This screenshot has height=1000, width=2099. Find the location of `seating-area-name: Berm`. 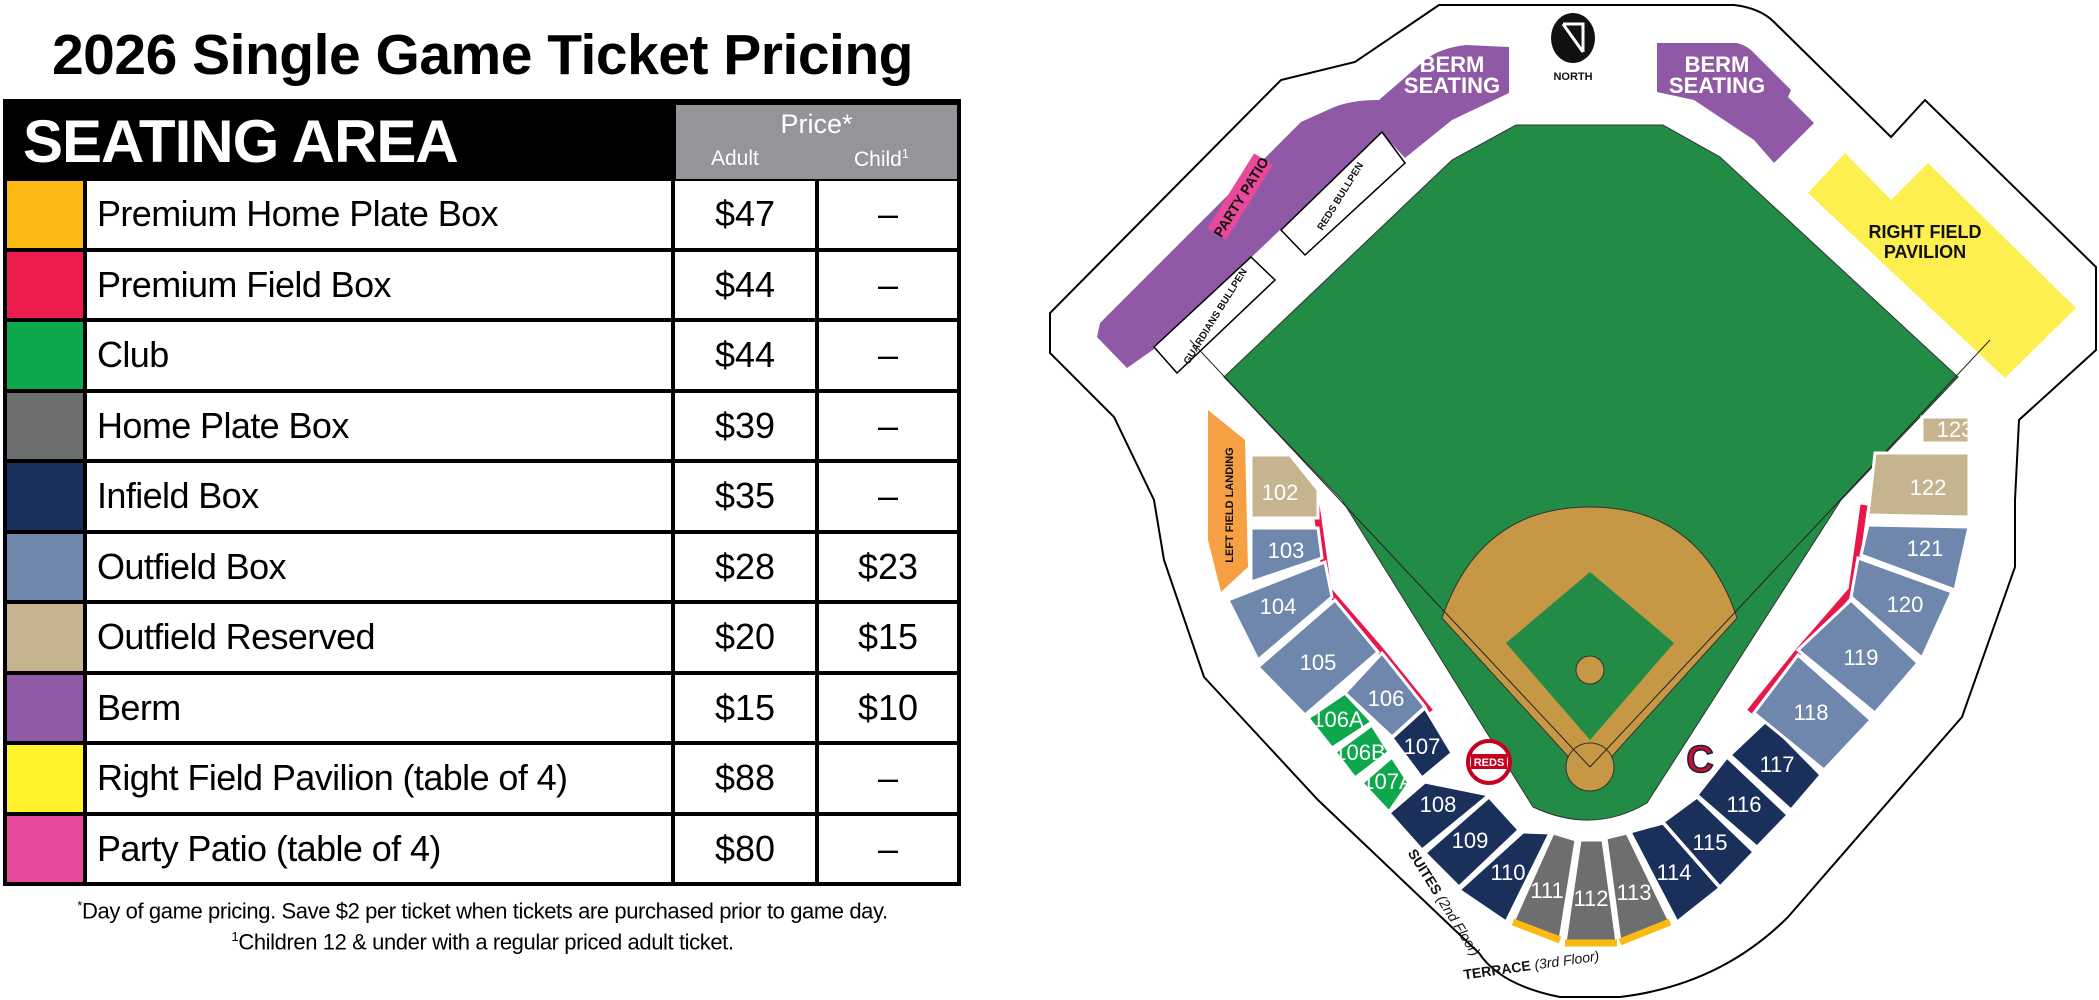

seating-area-name: Berm is located at coordinates (379, 707).